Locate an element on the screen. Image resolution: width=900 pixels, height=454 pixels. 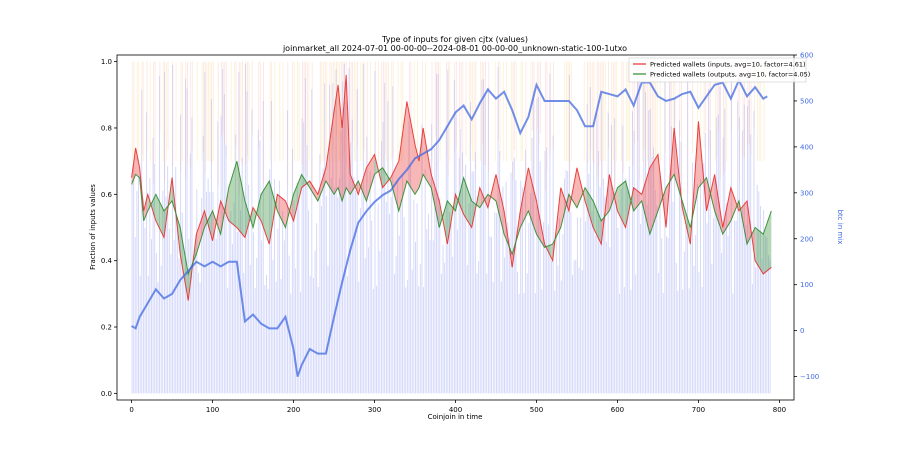
y2-tick-label: 400 is located at coordinates (806, 147).